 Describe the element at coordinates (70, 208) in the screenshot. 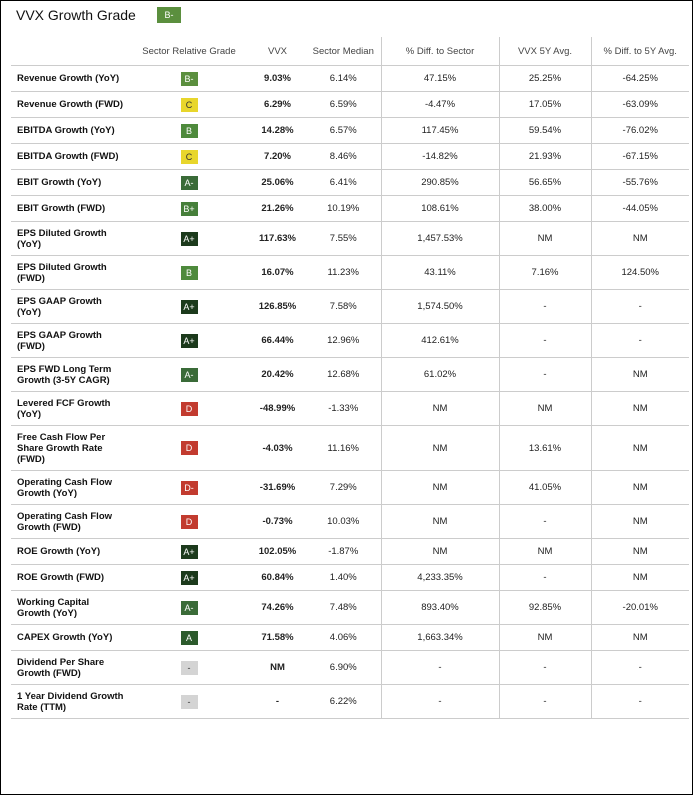

I see `metric-name: EBIT Growth (FWD)` at that location.